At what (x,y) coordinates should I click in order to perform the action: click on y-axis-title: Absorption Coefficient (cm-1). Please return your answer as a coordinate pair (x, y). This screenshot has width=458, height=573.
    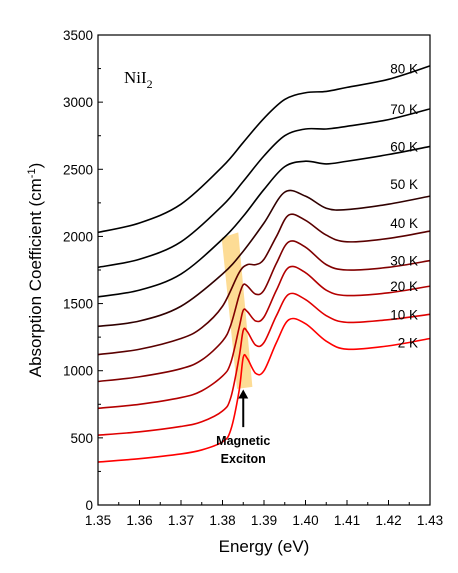
    Looking at the image, I should click on (35, 270).